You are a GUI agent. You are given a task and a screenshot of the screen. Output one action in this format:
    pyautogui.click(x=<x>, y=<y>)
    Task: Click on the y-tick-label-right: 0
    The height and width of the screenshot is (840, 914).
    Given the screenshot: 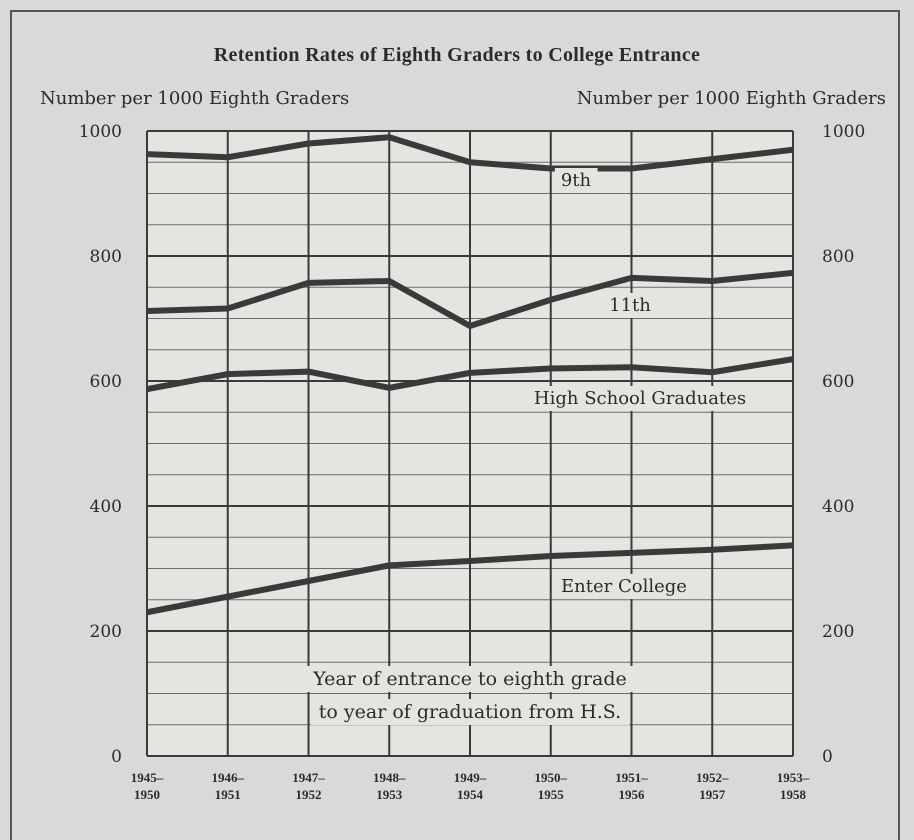 What is the action you would take?
    pyautogui.click(x=827, y=757)
    